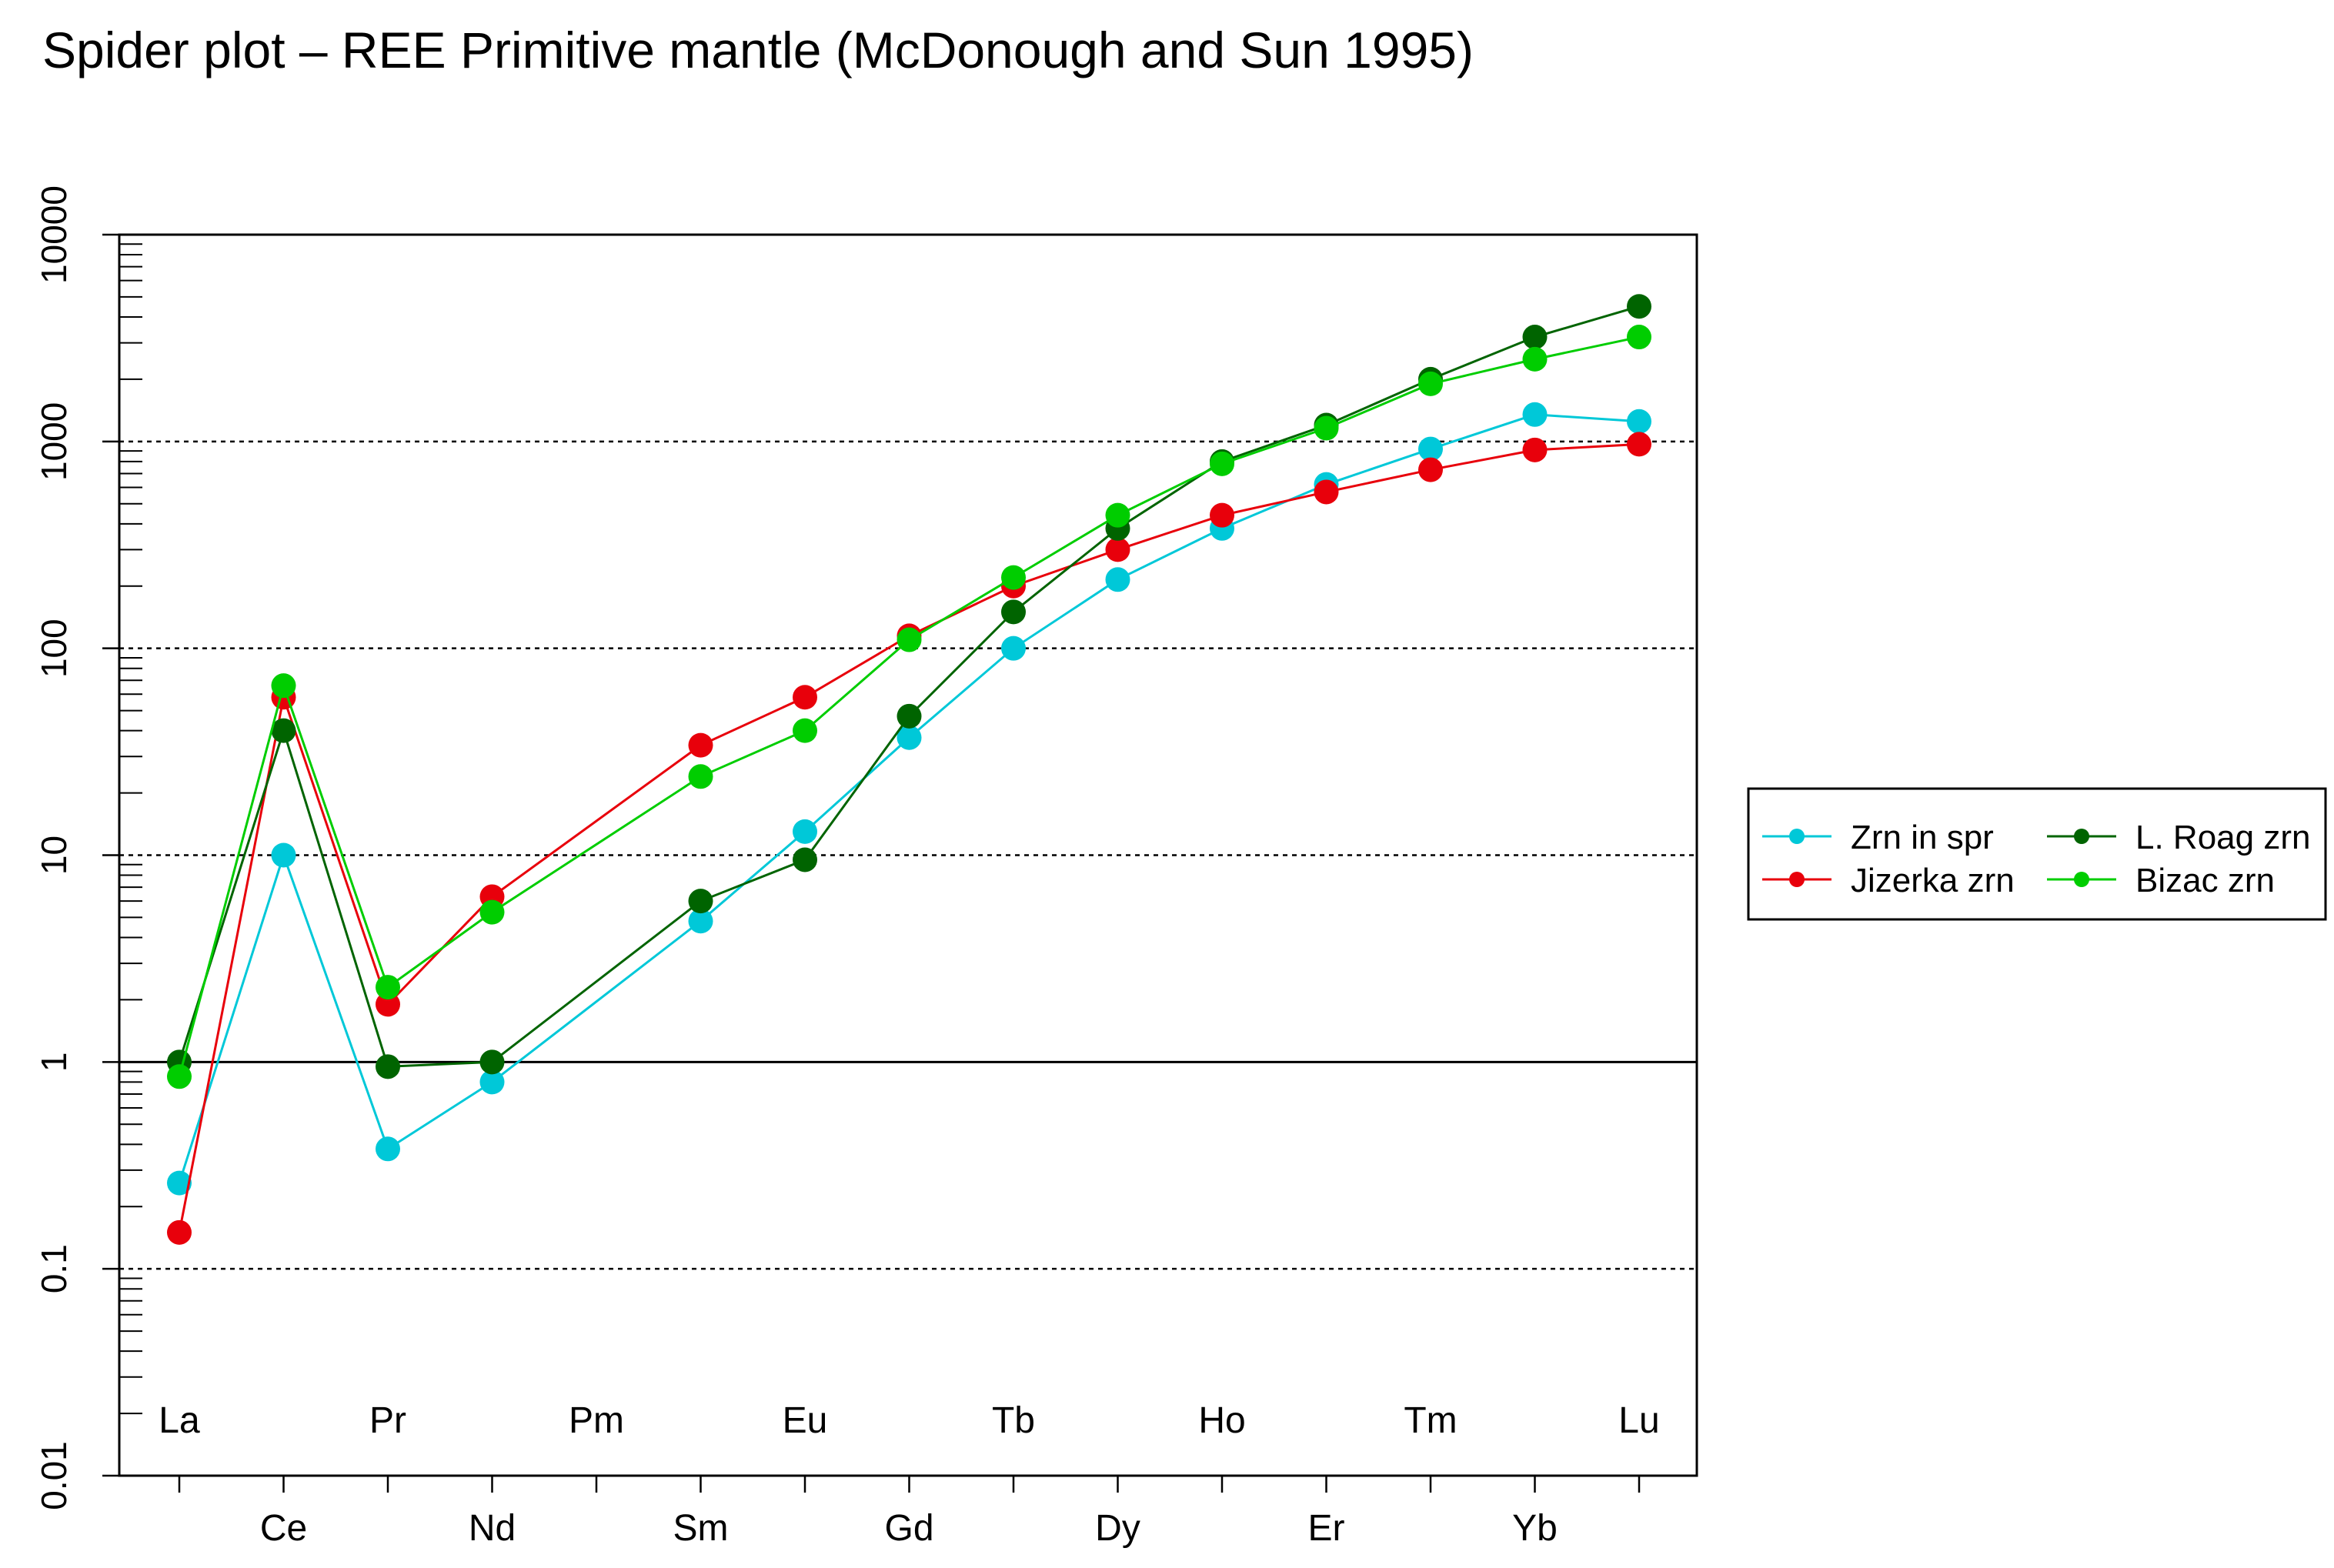  I want to click on x-axis-labels: La Ce Pr Nd Pm Sm Eu Gd Tb Dy Ho Er Tm Yb Lu, so click(909, 1475).